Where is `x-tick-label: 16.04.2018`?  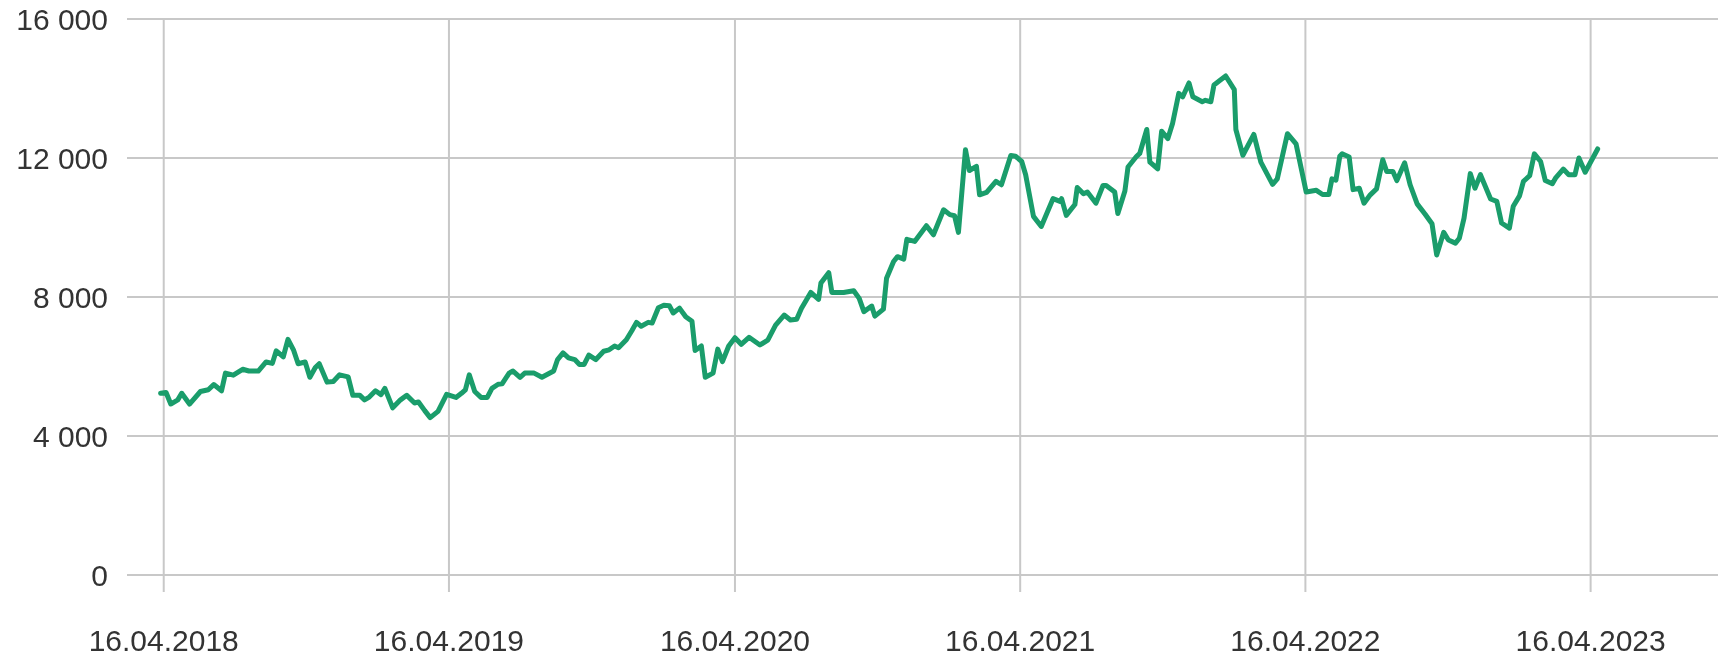 x-tick-label: 16.04.2018 is located at coordinates (163, 640).